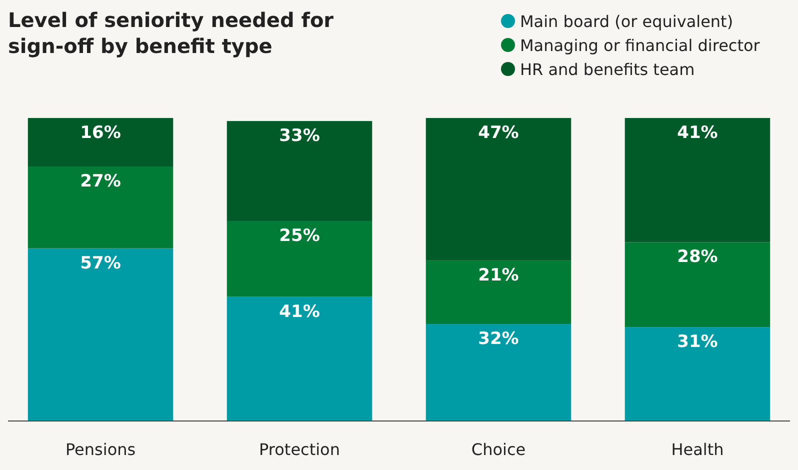  Describe the element at coordinates (299, 236) in the screenshot. I see `data-label: 25%` at that location.